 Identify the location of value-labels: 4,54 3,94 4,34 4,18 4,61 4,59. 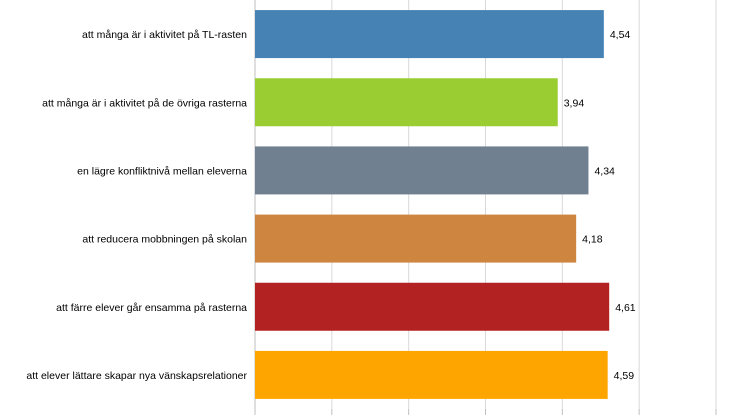
(600, 205).